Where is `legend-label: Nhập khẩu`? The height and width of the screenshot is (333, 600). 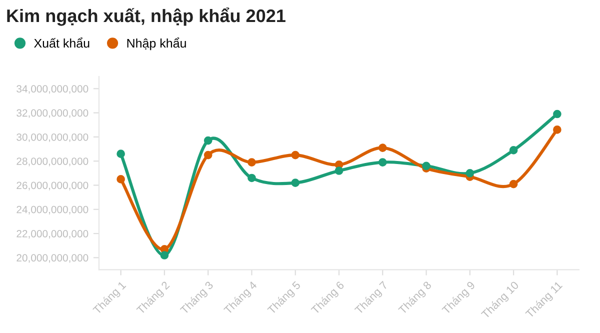
legend-label: Nhập khẩu is located at coordinates (156, 43).